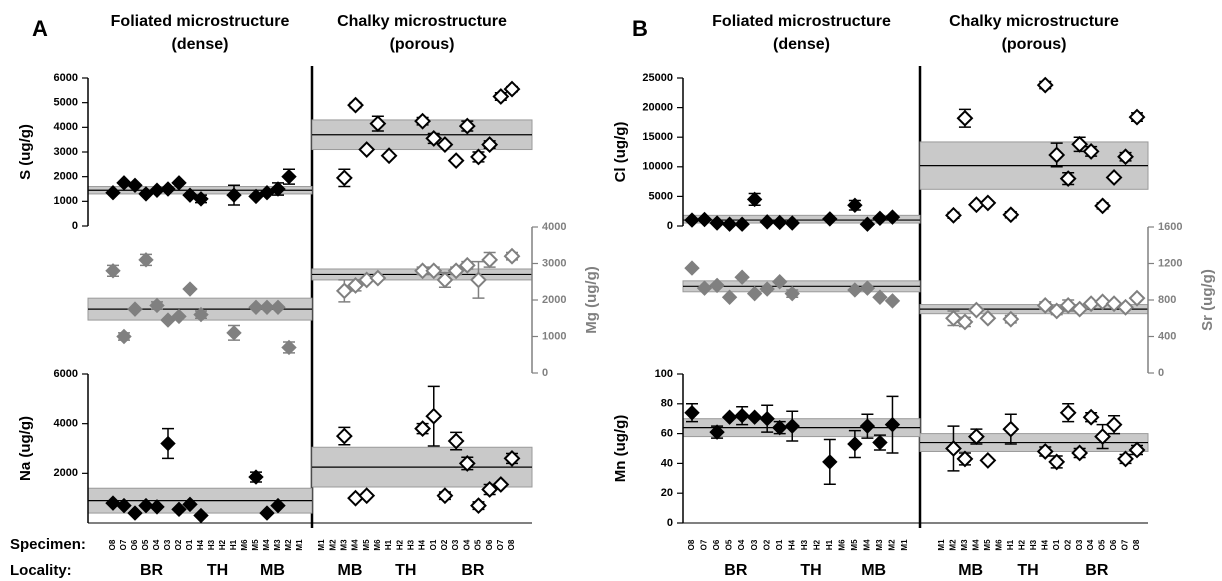 The image size is (1222, 581). What do you see at coordinates (167, 544) in the screenshot?
I see `specimen-label: O3` at bounding box center [167, 544].